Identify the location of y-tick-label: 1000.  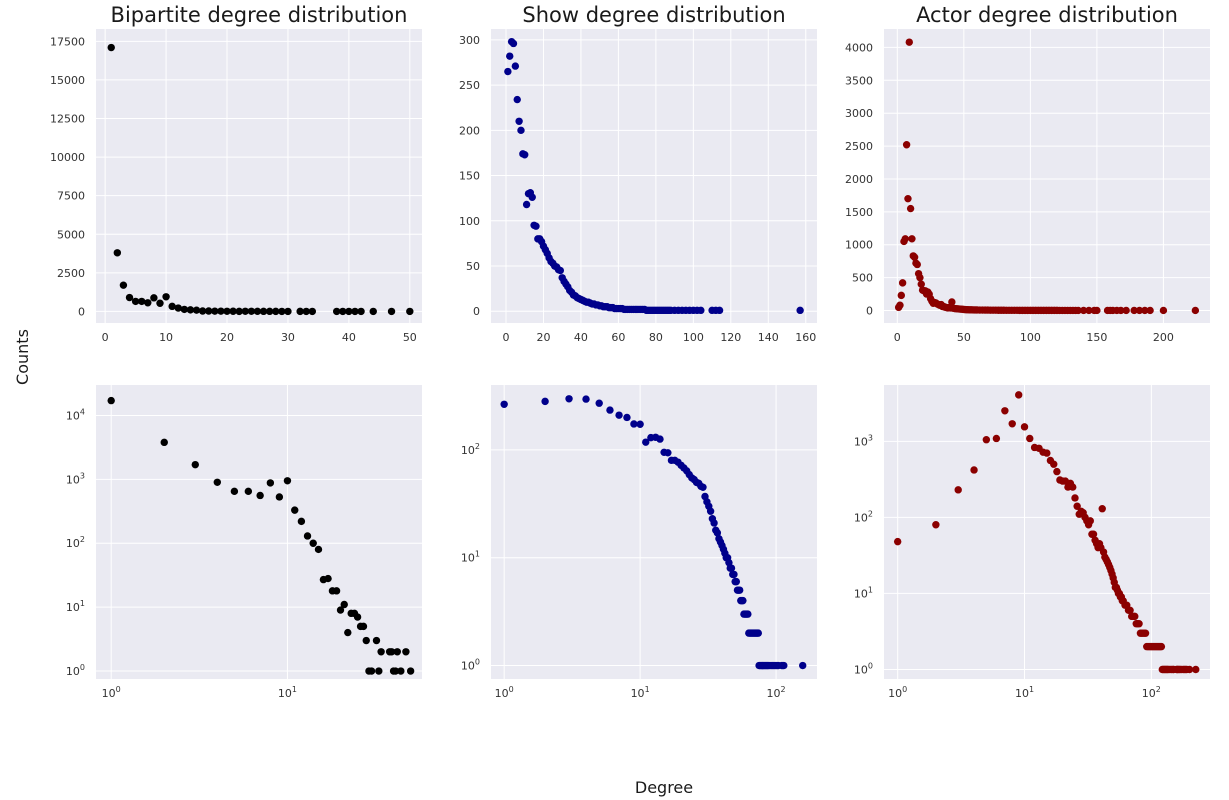
(859, 245).